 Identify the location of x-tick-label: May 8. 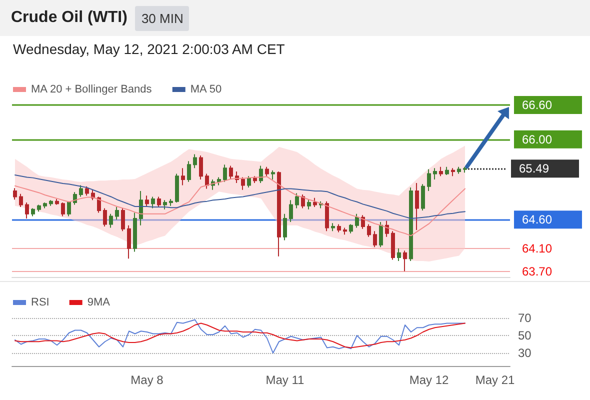
(147, 380).